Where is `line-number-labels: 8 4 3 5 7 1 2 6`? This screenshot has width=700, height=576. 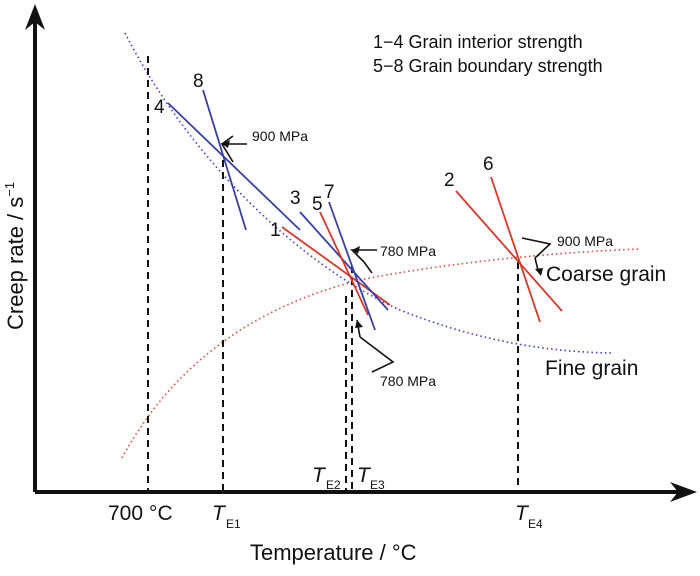
line-number-labels: 8 4 3 5 7 1 2 6 is located at coordinates (324, 156).